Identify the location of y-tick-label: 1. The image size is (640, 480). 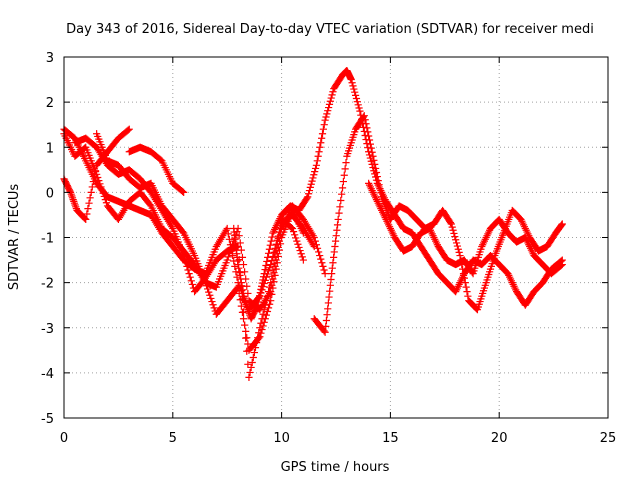
(50, 148).